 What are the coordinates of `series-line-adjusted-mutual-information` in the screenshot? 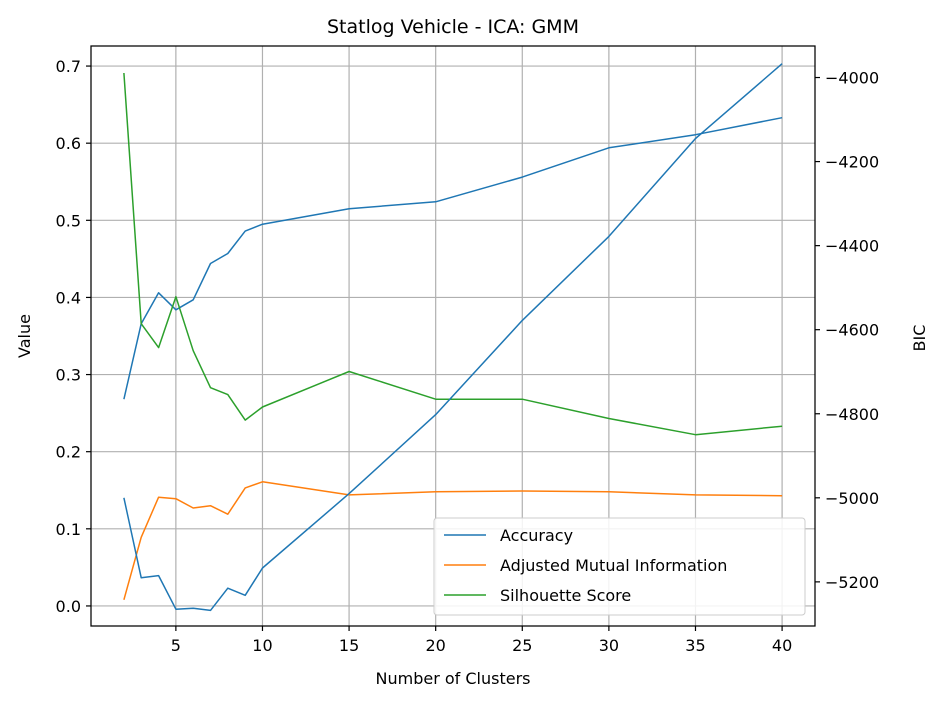 It's located at (453, 541).